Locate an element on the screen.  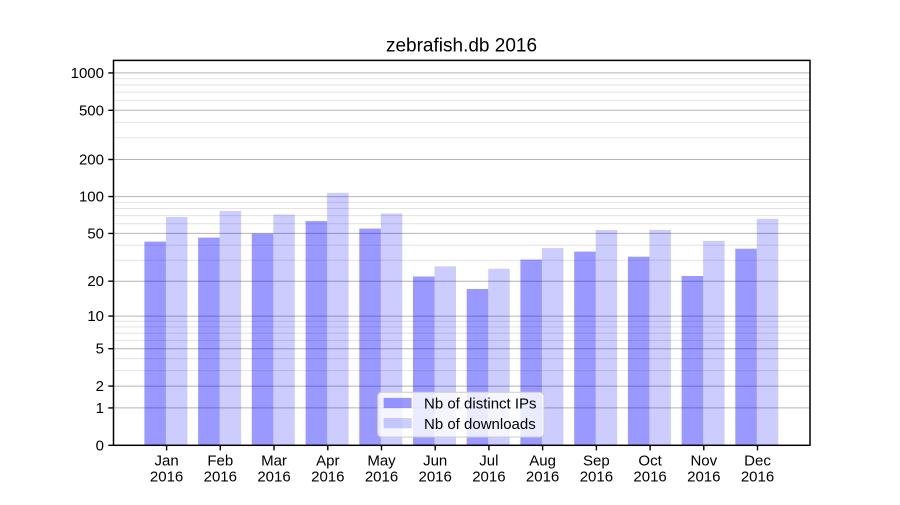
svg-text: 10 is located at coordinates (95, 316).